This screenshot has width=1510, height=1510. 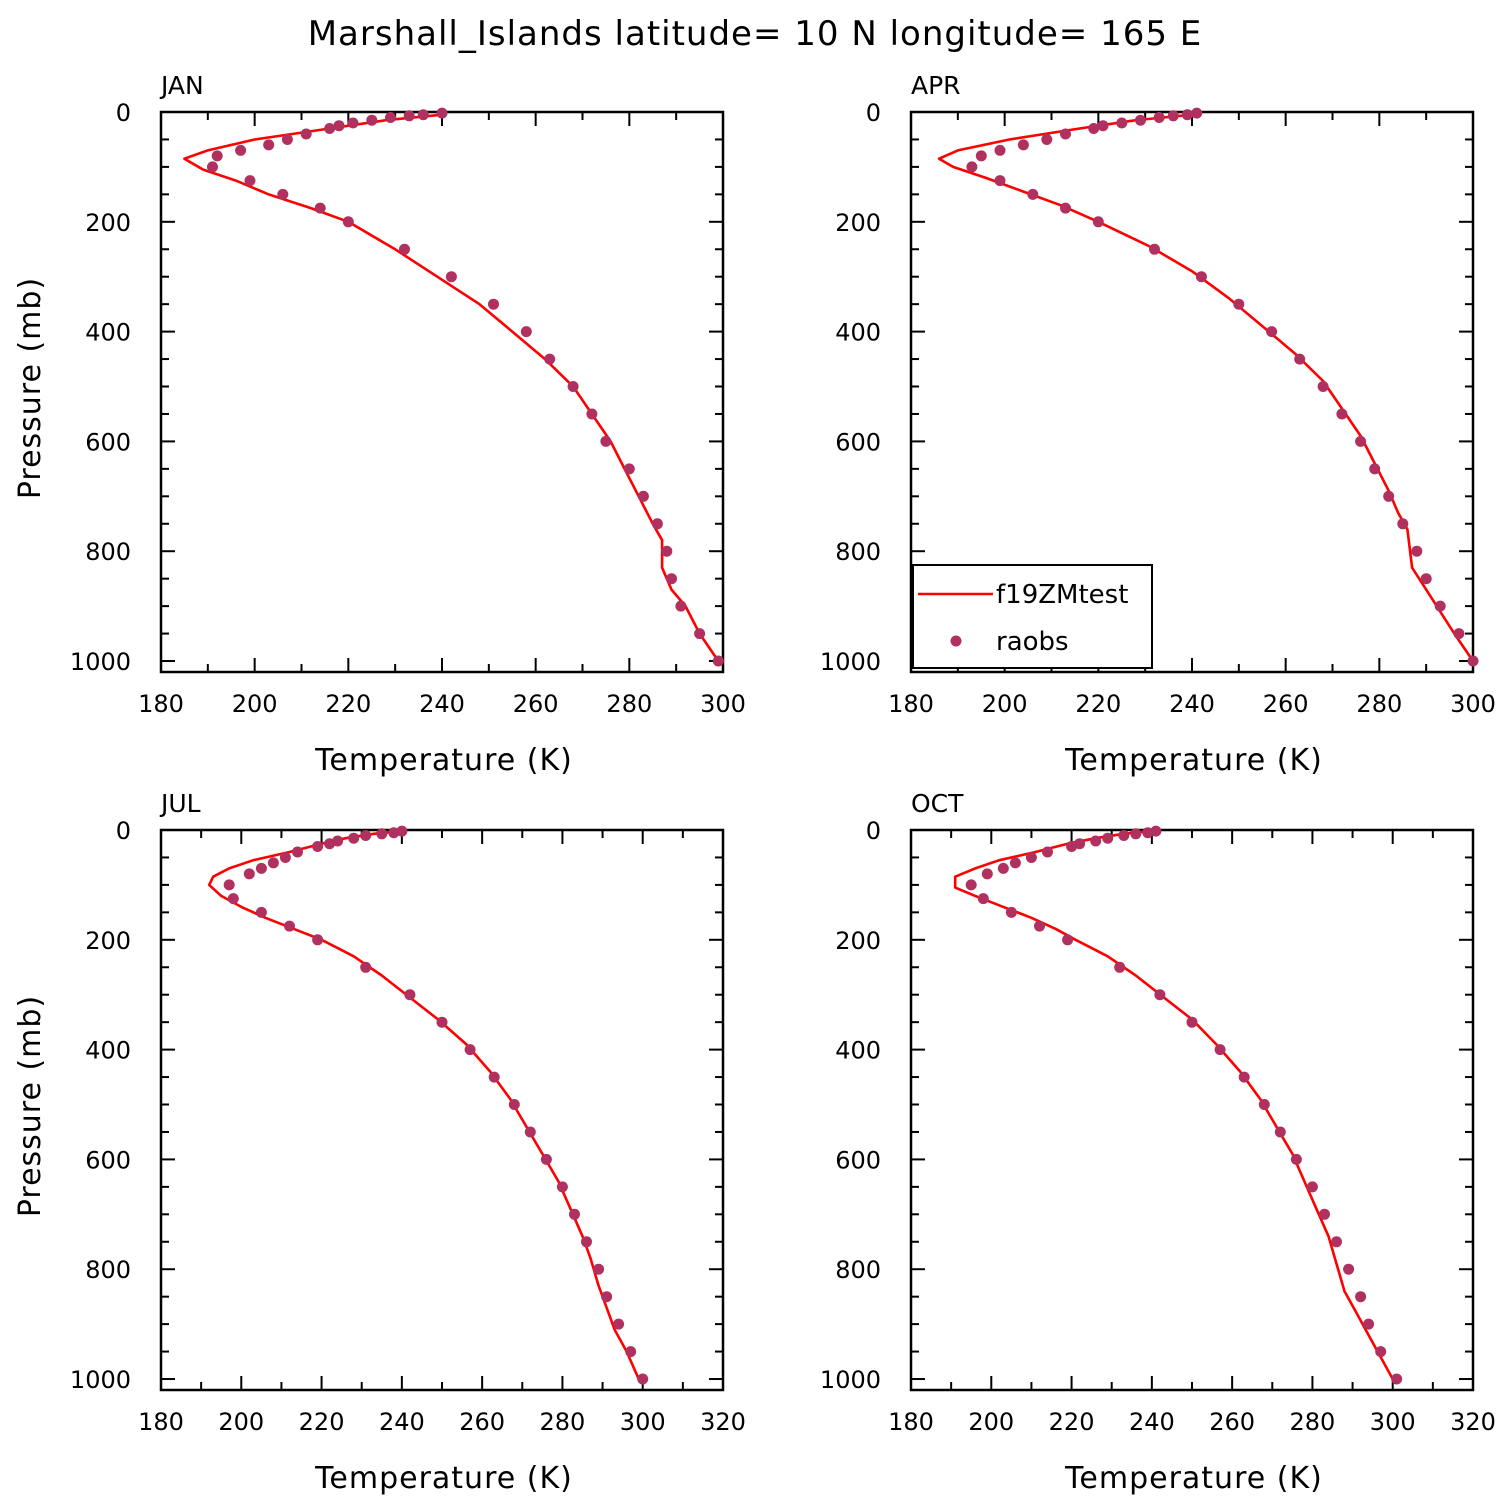 What do you see at coordinates (181, 85) in the screenshot?
I see `panel-title: JAN` at bounding box center [181, 85].